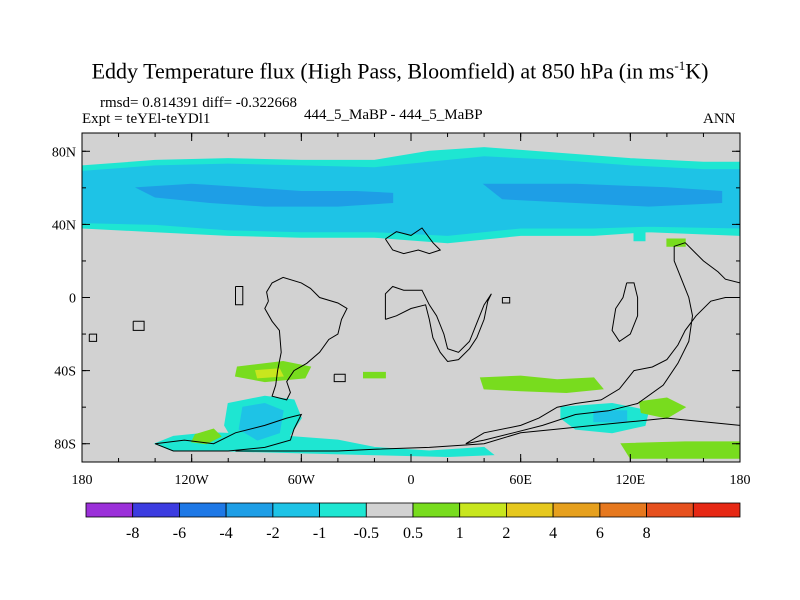 The height and width of the screenshot is (600, 800). Describe the element at coordinates (225, 533) in the screenshot. I see `colorbar-label: -4` at that location.